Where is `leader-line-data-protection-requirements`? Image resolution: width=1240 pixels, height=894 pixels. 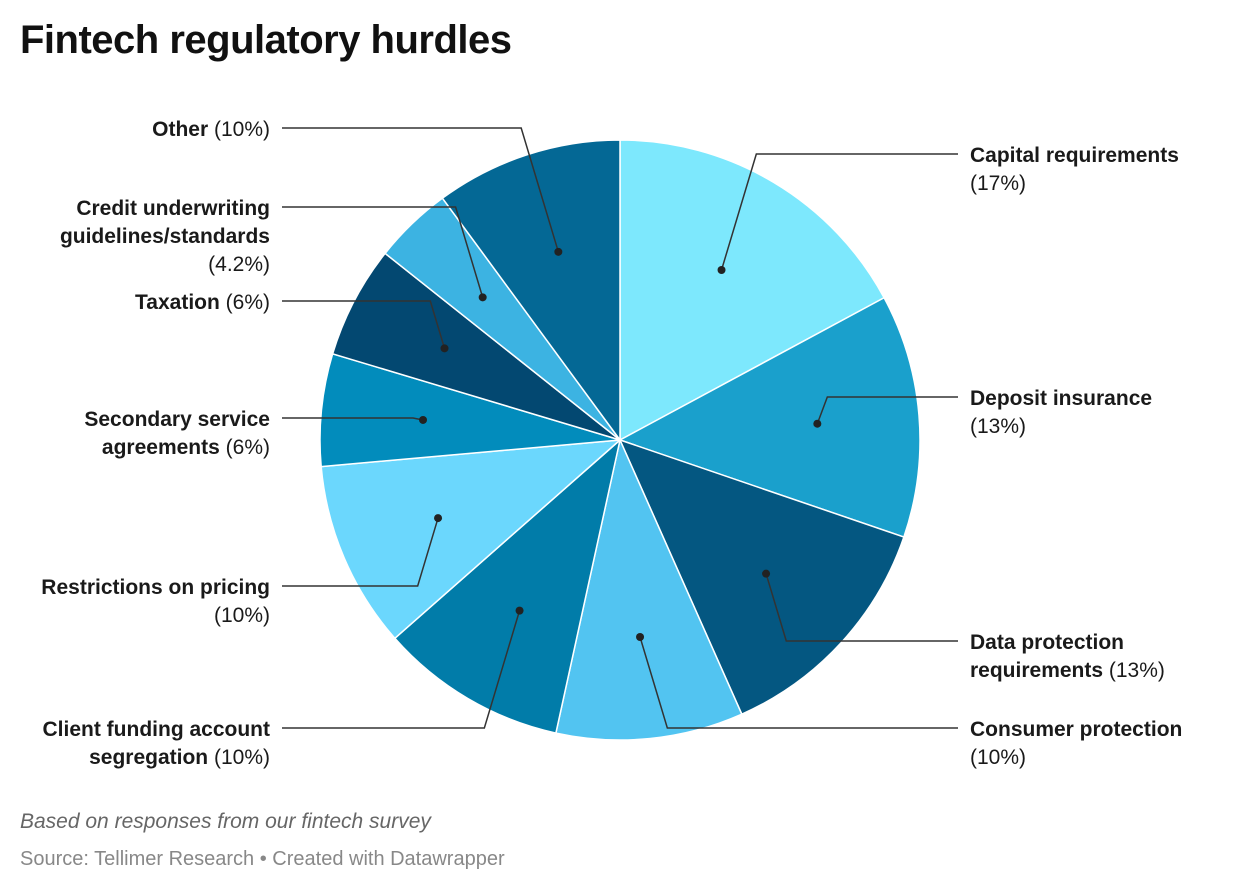
leader-line-data-protection-requirements is located at coordinates (861, 607).